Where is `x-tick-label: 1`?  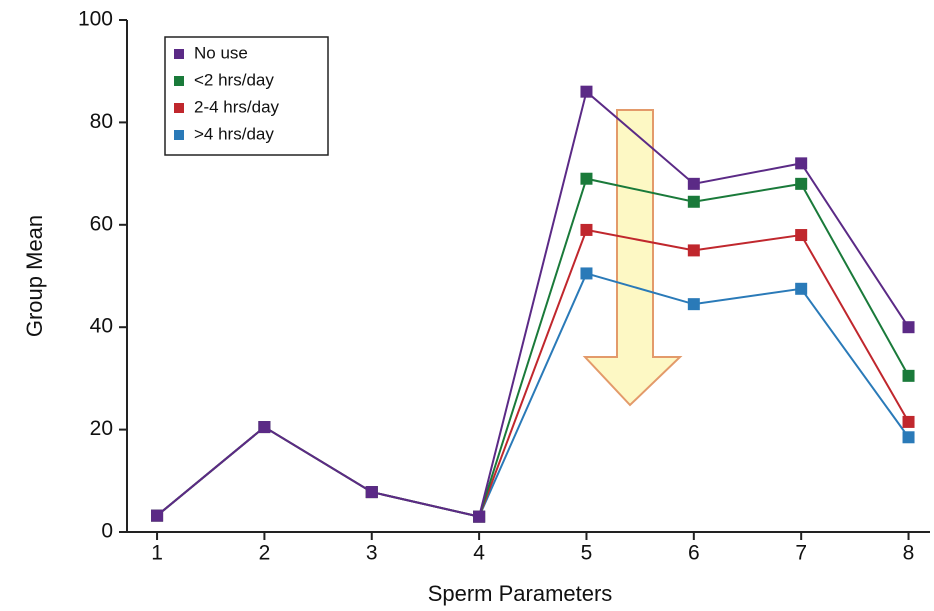 x-tick-label: 1 is located at coordinates (157, 553).